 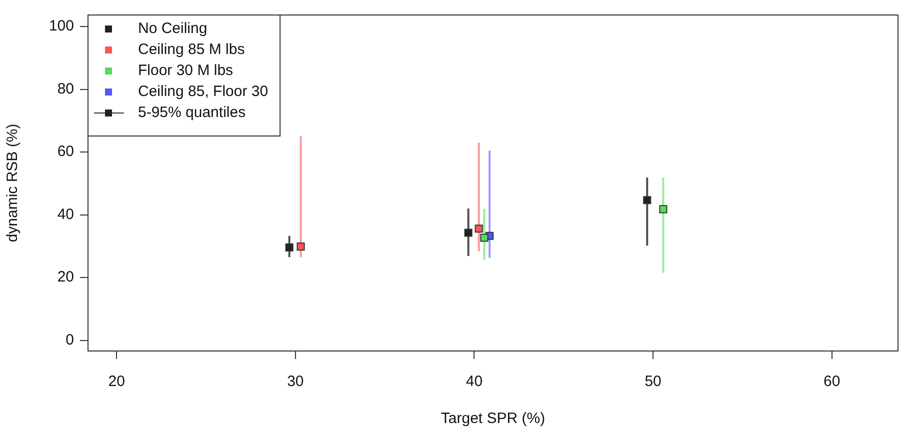 What do you see at coordinates (653, 381) in the screenshot?
I see `x-tick-label: 50` at bounding box center [653, 381].